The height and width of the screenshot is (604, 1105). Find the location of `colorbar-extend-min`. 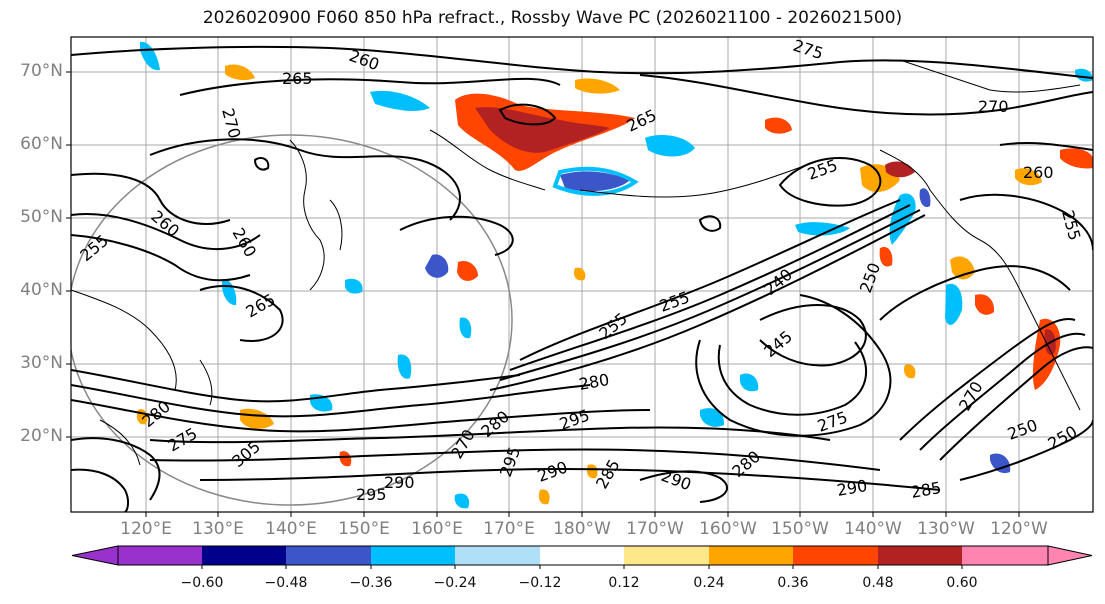

colorbar-extend-min is located at coordinates (95, 555).